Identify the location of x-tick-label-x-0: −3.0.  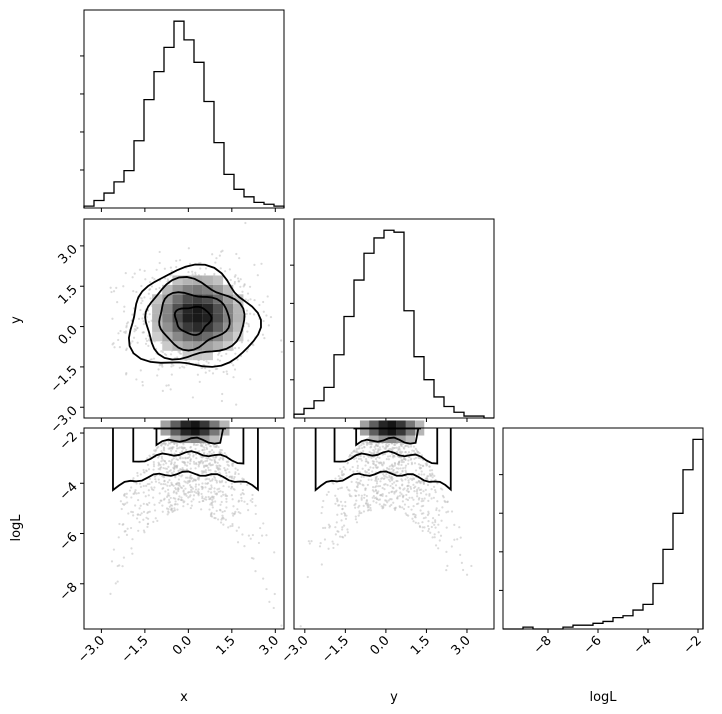
(91, 649).